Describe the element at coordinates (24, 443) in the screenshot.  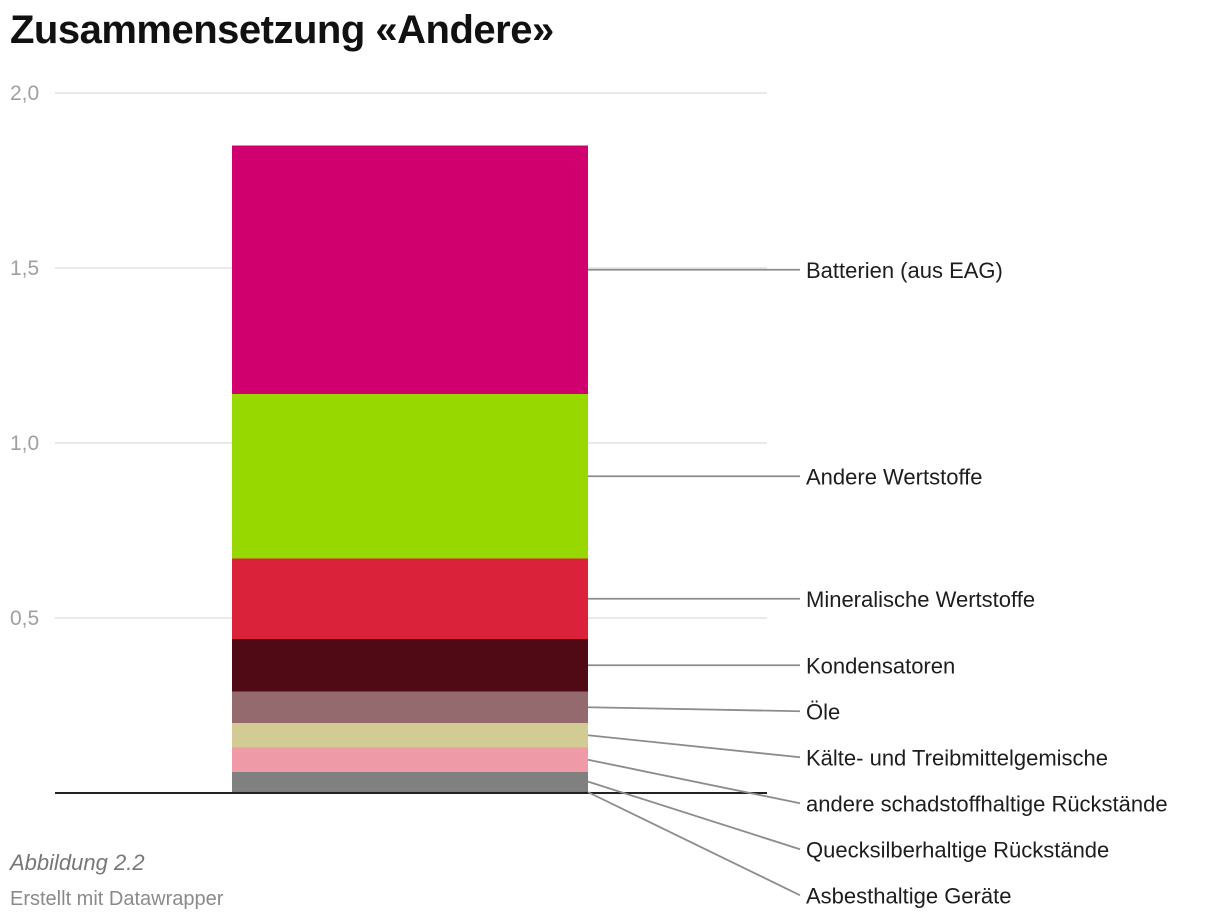
I see `y-tick-label: 1,0` at that location.